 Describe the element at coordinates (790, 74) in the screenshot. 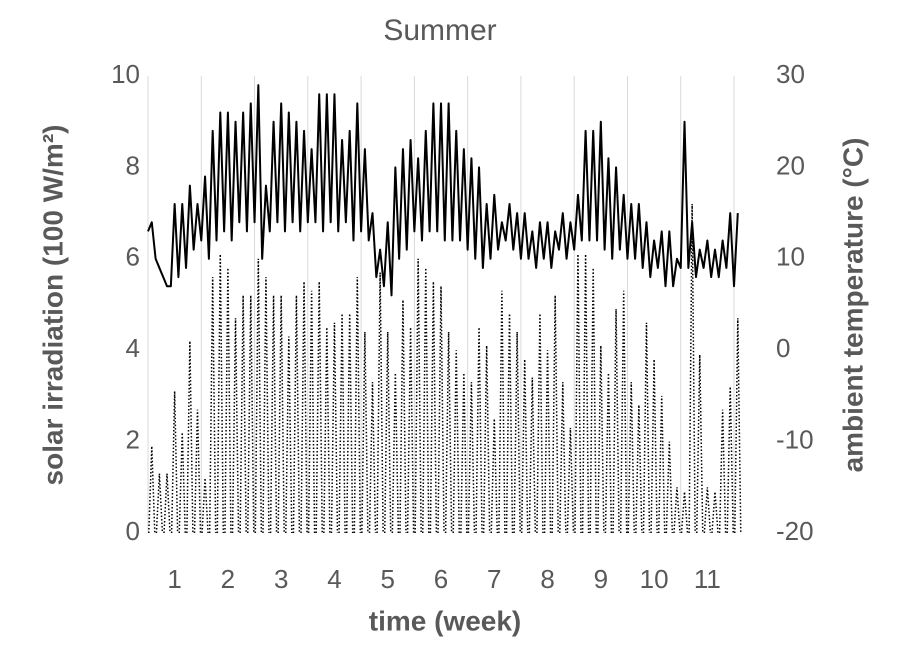

I see `y2-tick-label: 30` at that location.